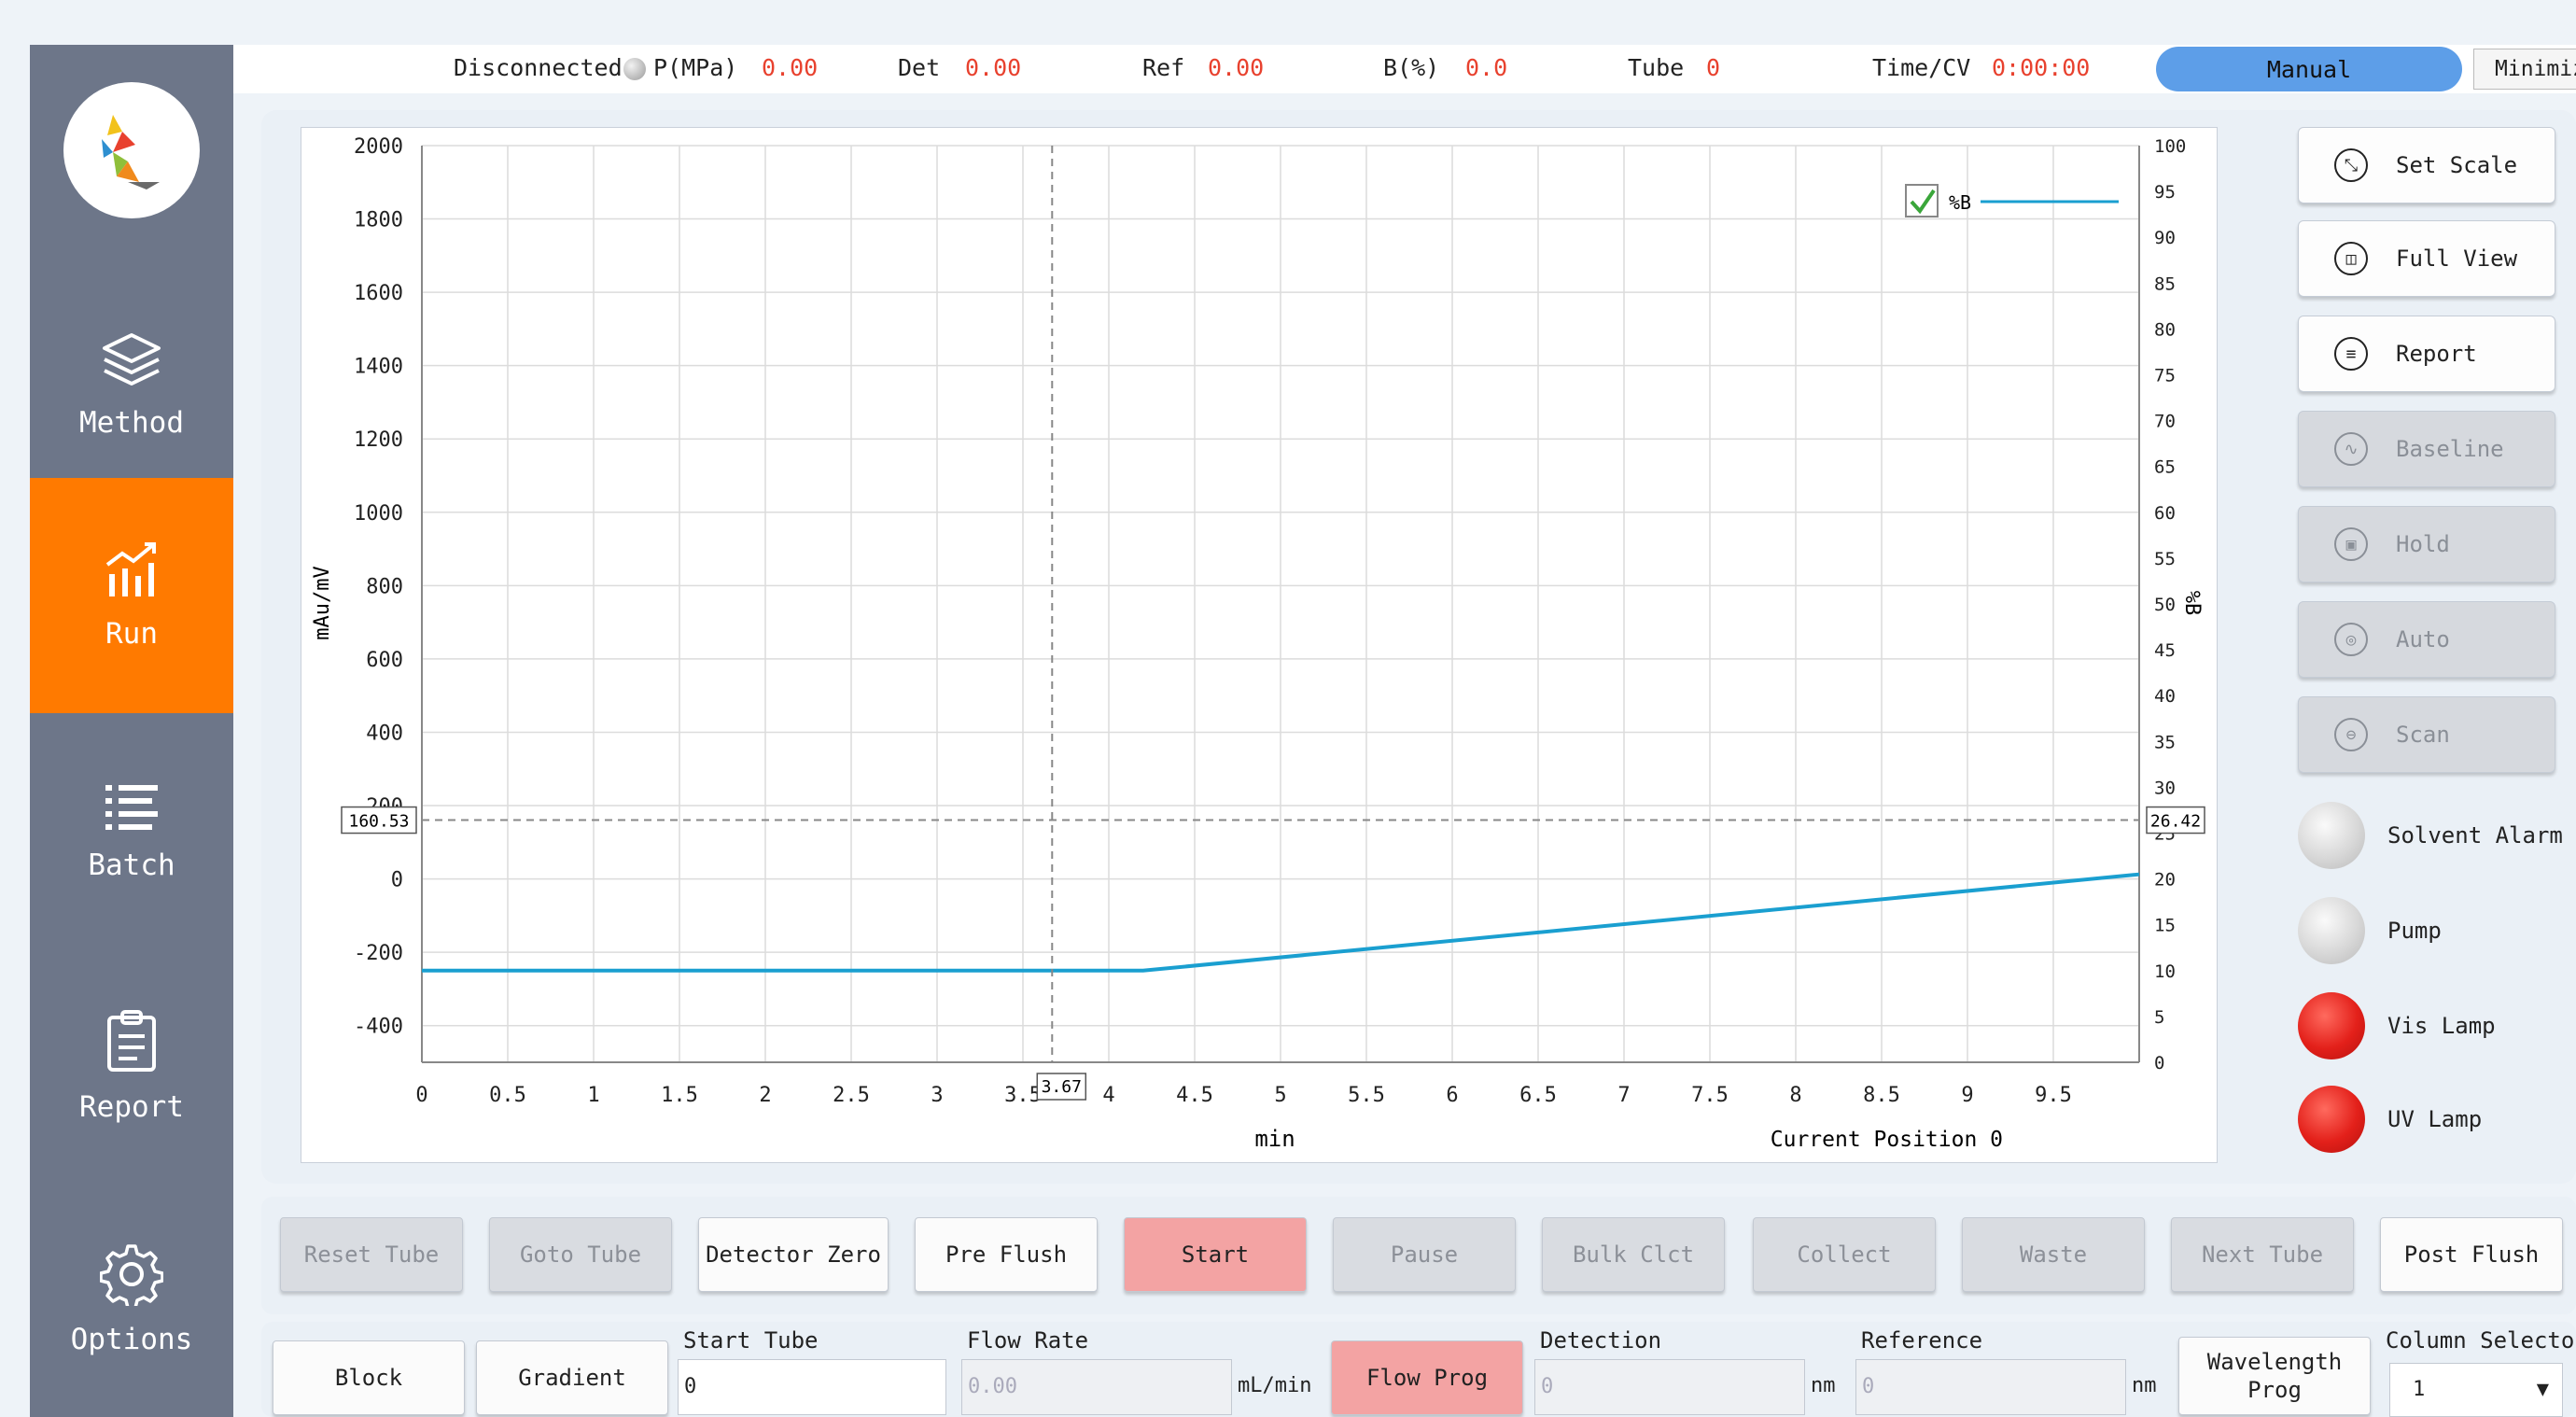  I want to click on sidebar-item-method: Method, so click(131, 384).